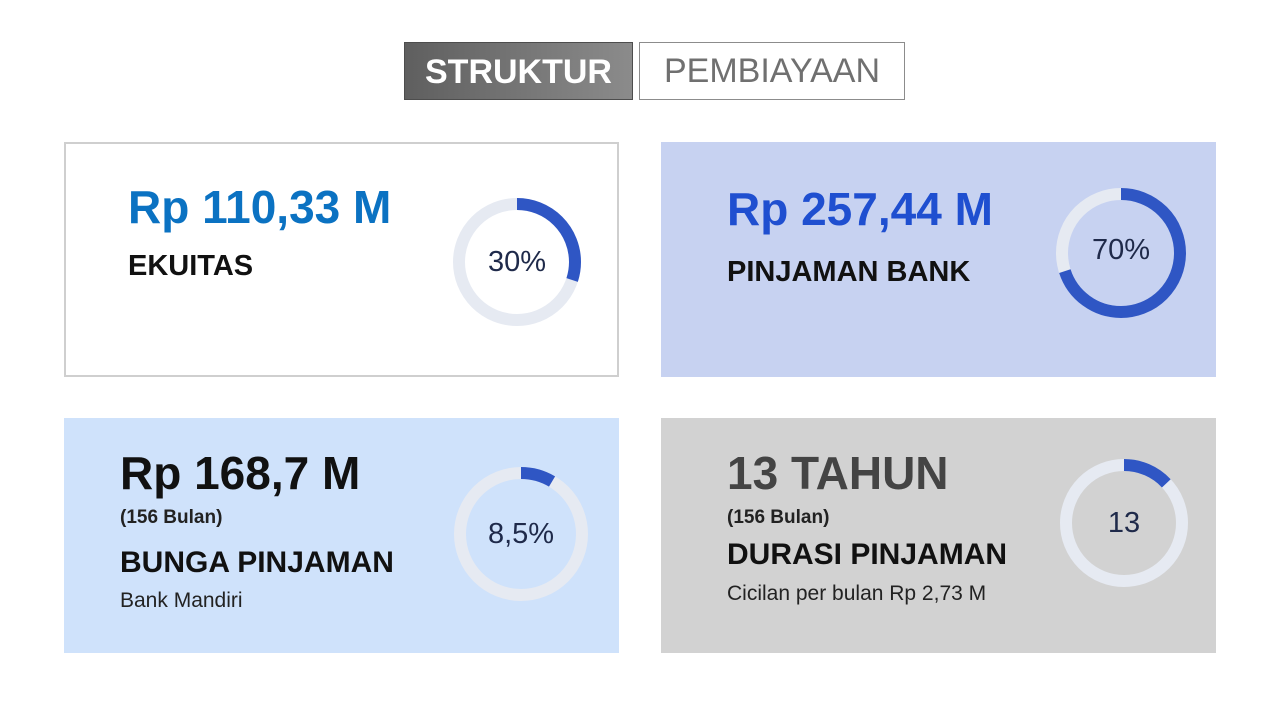 Image resolution: width=1280 pixels, height=720 pixels. I want to click on progress-ring-pinjaman-bank: 70%, so click(1121, 253).